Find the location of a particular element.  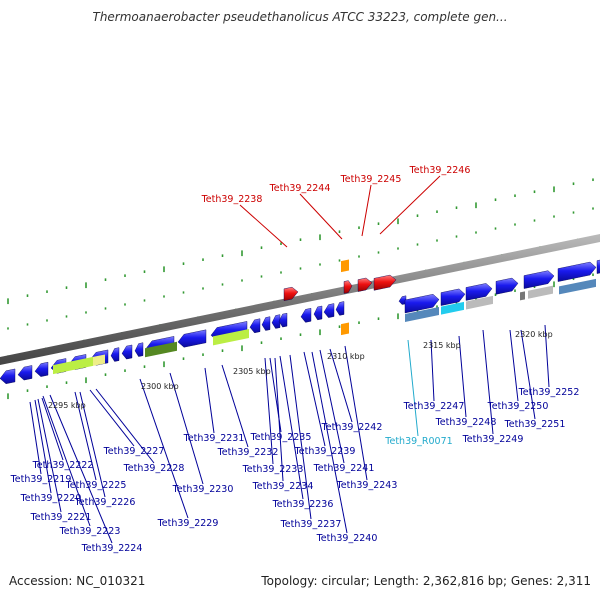

gene-label: Teth39_2225 is located at coordinates (96, 485).